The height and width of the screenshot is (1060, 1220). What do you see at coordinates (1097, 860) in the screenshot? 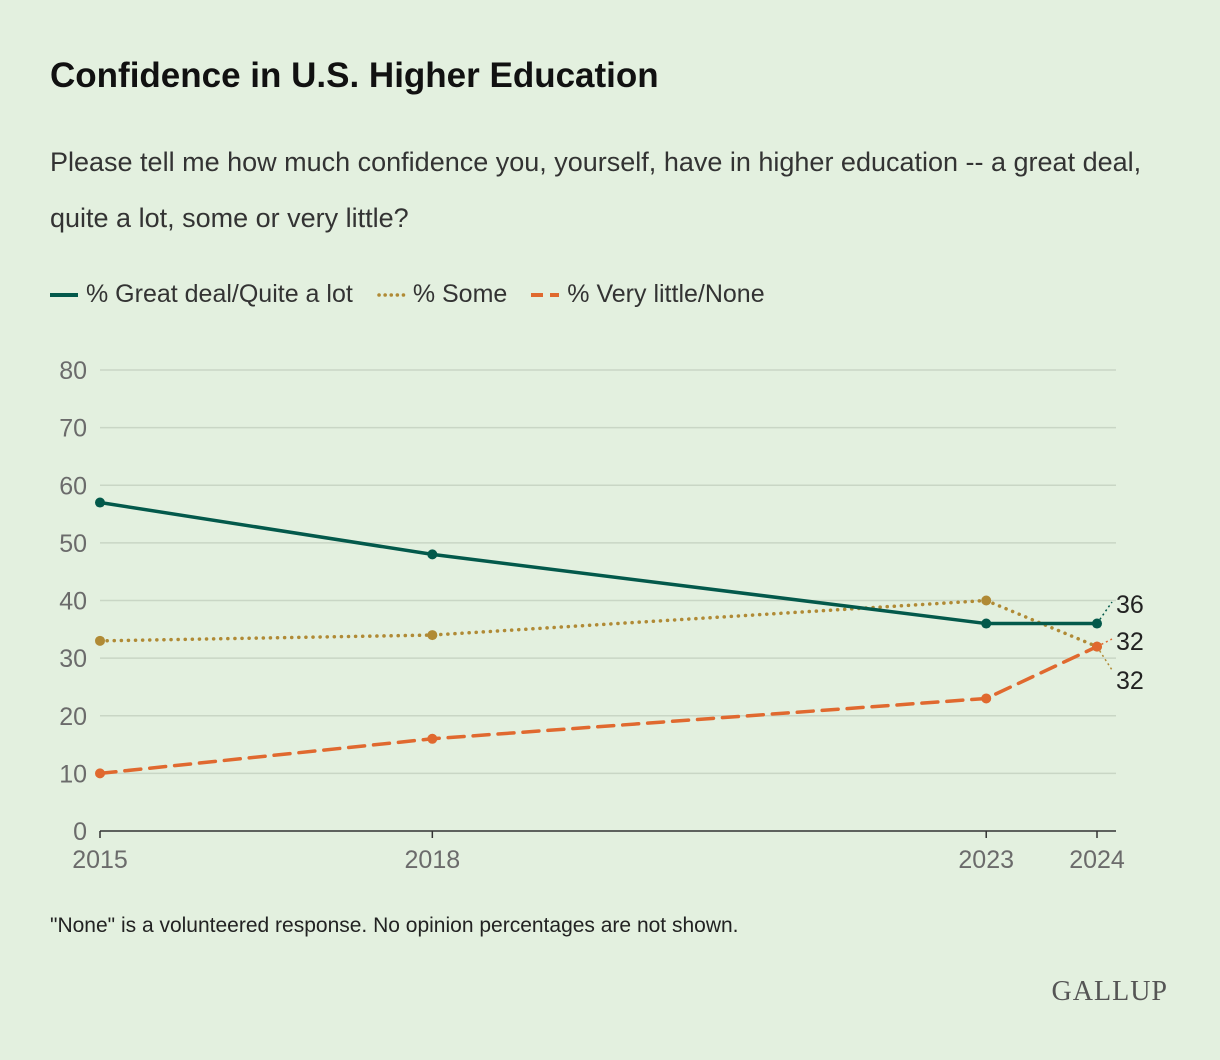
I see `x-tick-label: 2024` at bounding box center [1097, 860].